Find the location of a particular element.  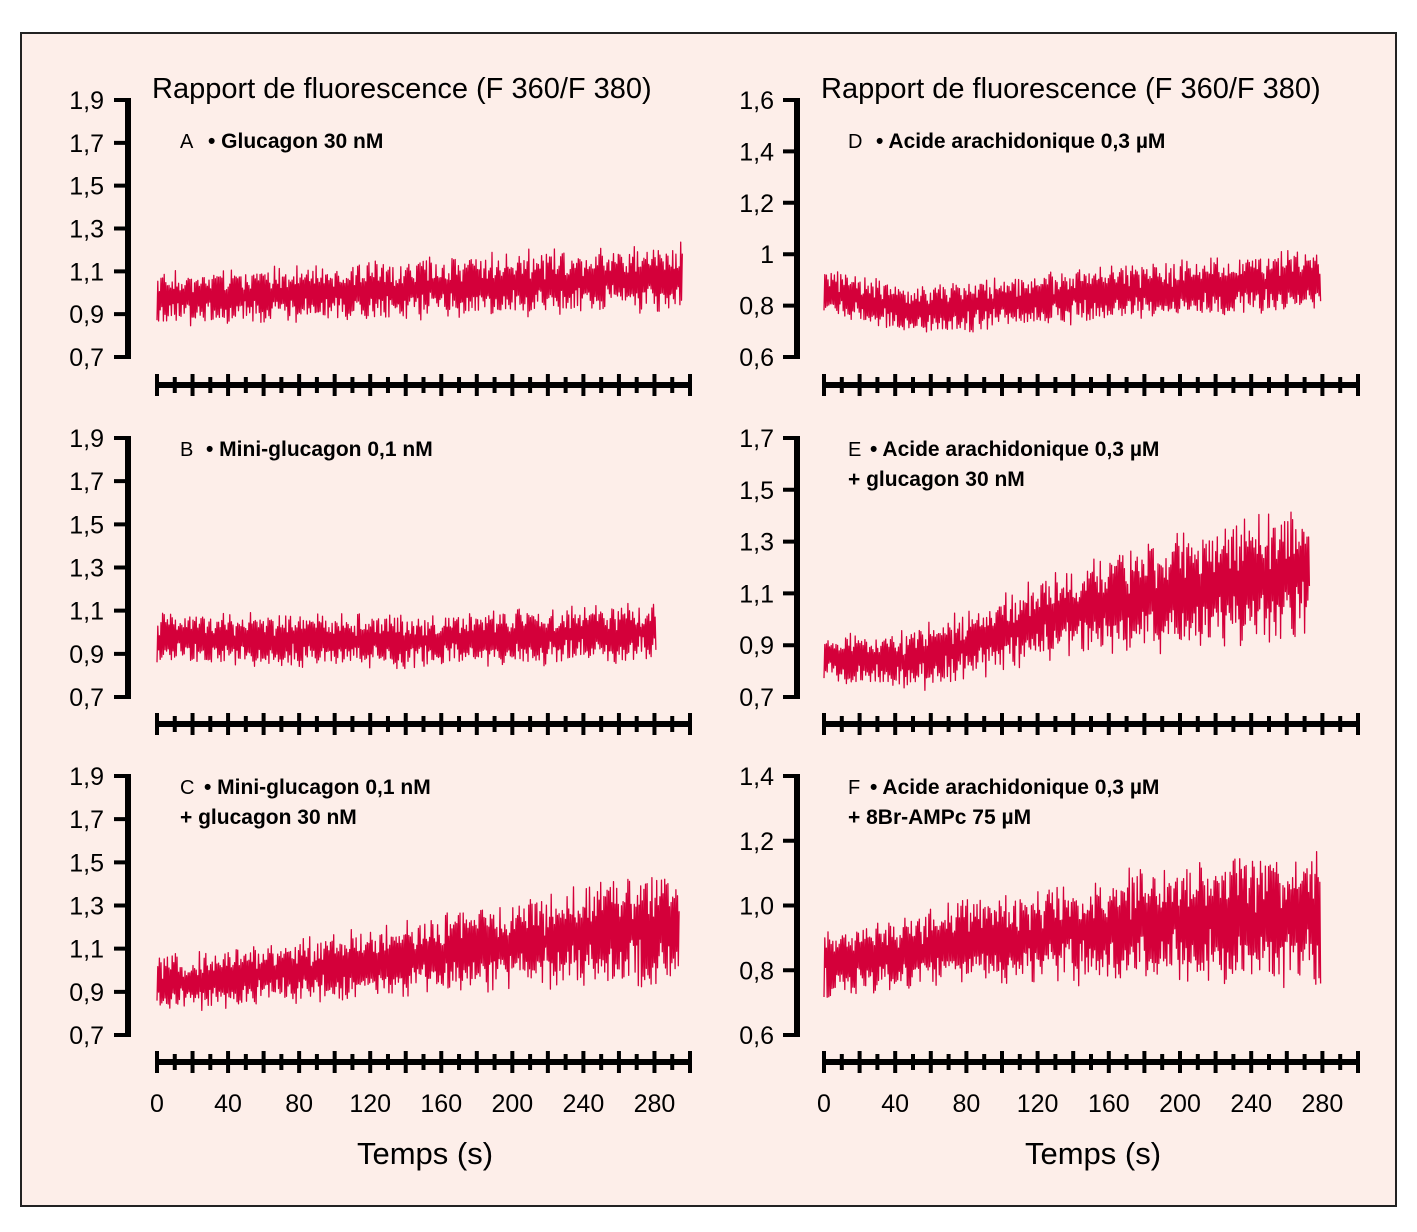

x-tick-label-f: 280 is located at coordinates (1323, 1104).